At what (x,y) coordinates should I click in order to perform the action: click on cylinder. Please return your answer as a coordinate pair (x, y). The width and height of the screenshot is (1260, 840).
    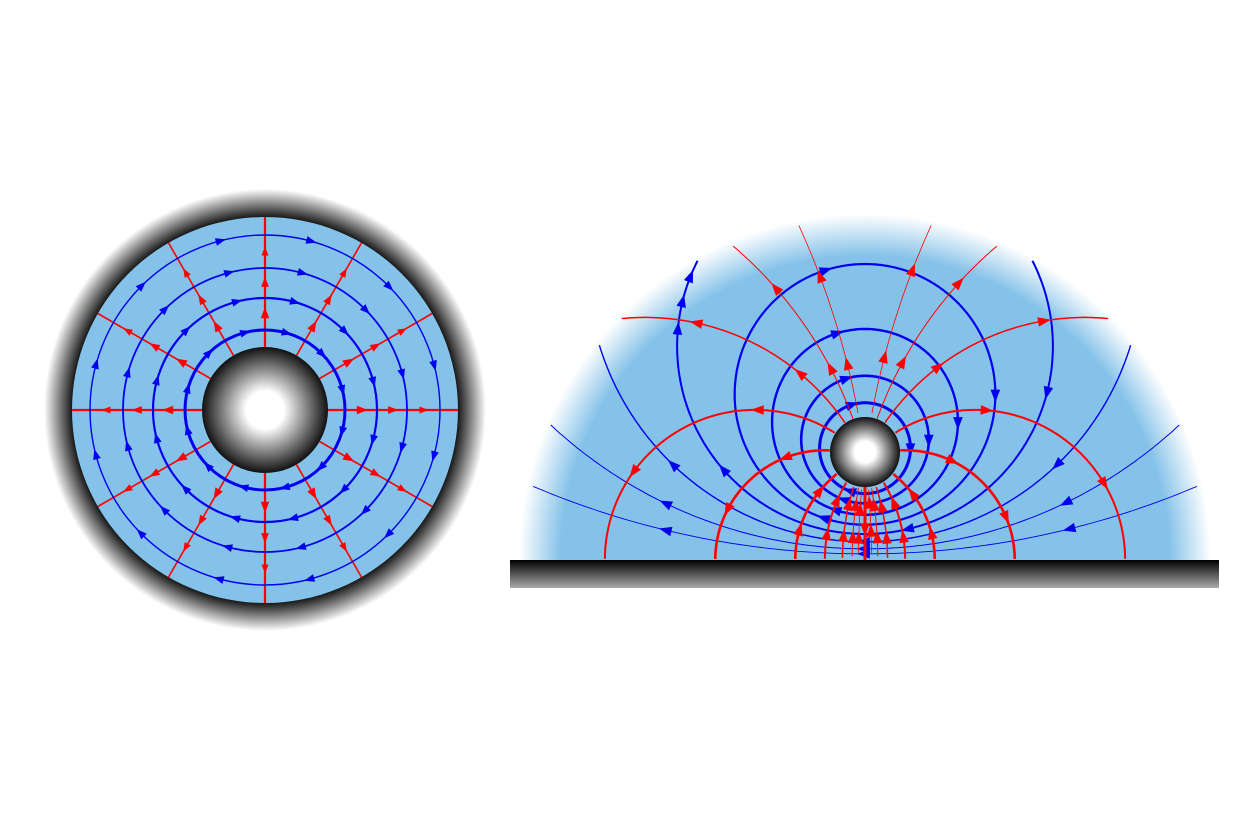
    Looking at the image, I should click on (865, 452).